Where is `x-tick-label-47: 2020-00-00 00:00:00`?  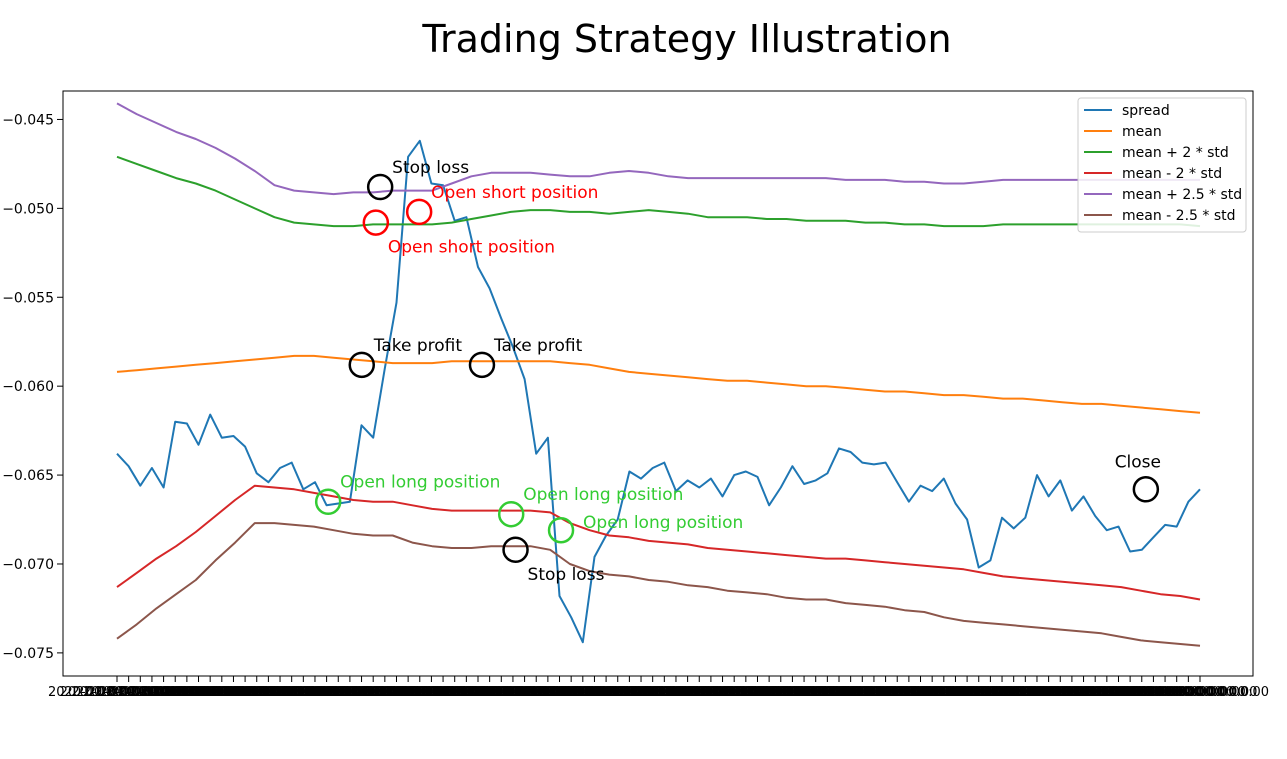
x-tick-label-47: 2020-00-00 00:00:00 is located at coordinates (664, 692).